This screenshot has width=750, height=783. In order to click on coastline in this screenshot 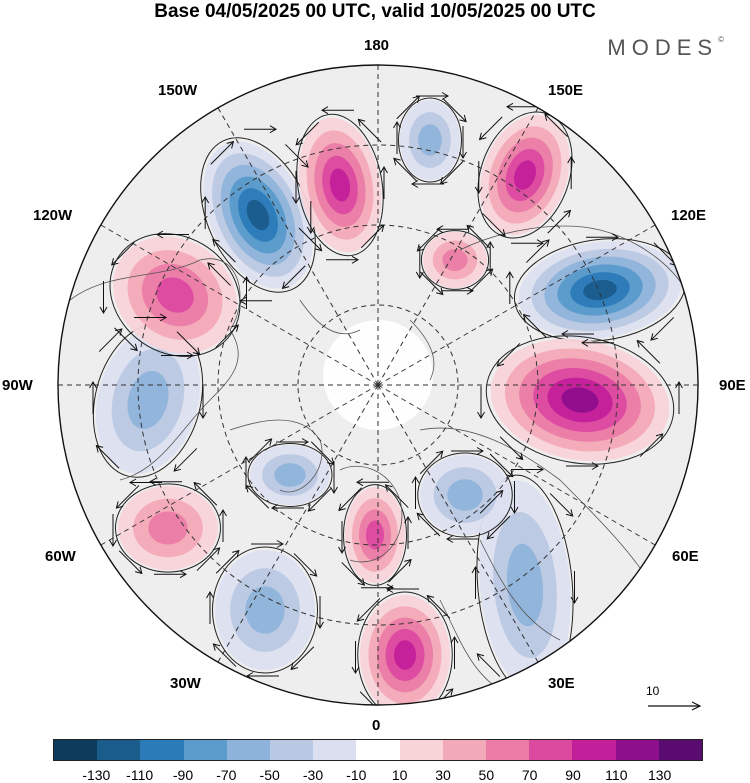, I will do `click(500, 615)`.